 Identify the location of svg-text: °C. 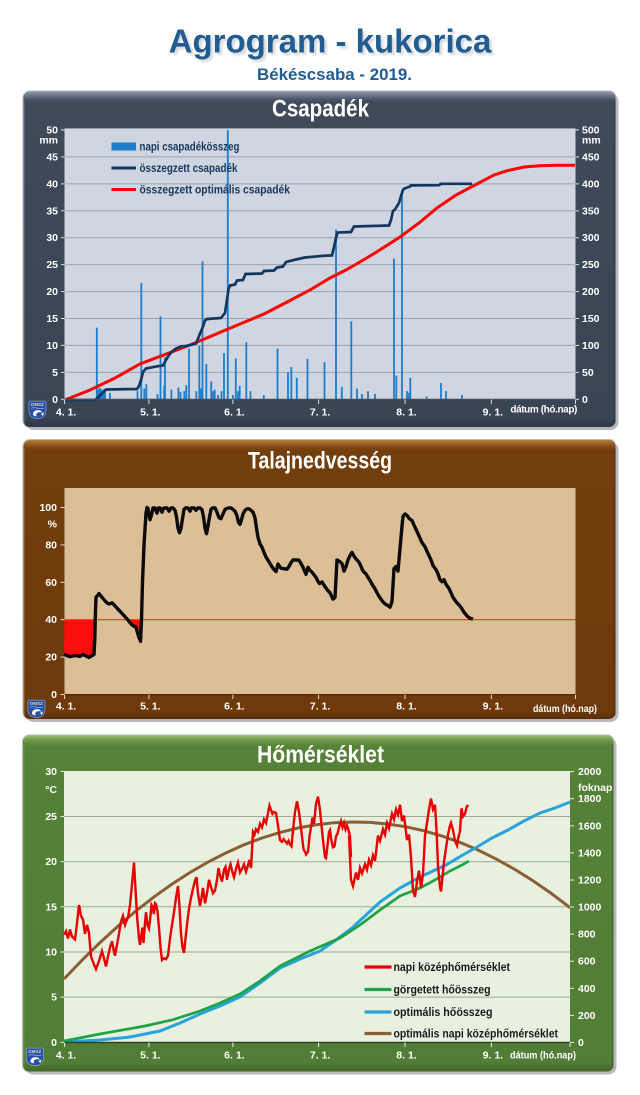
(51, 790).